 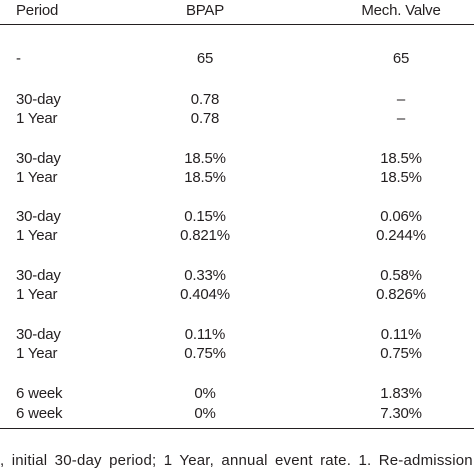 What do you see at coordinates (205, 353) in the screenshot?
I see `row-bpap: 0.75%` at bounding box center [205, 353].